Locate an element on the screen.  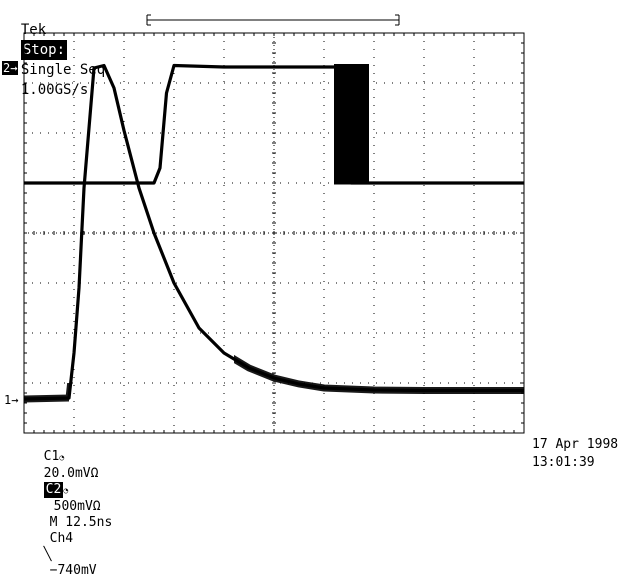
timebase-label: M 12.5ns is located at coordinates (81, 522).